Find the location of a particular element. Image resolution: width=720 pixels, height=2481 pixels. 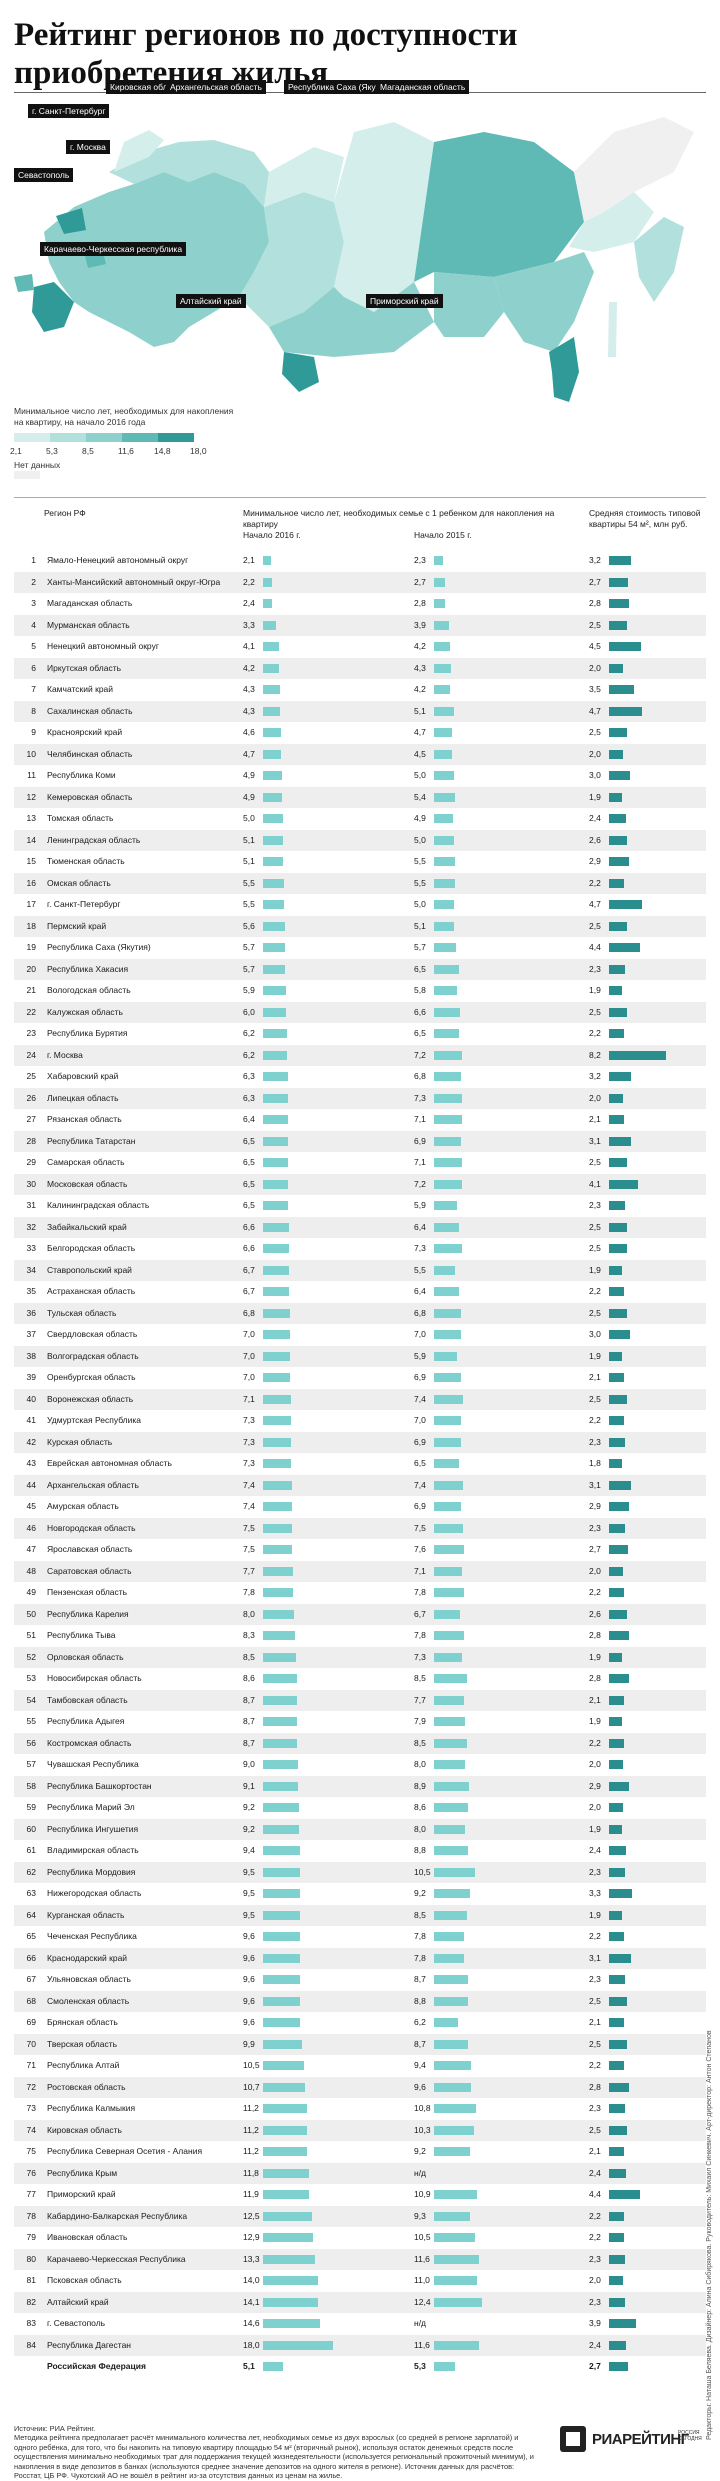

value-2016-cell: 6,7 is located at coordinates (249, 1269).